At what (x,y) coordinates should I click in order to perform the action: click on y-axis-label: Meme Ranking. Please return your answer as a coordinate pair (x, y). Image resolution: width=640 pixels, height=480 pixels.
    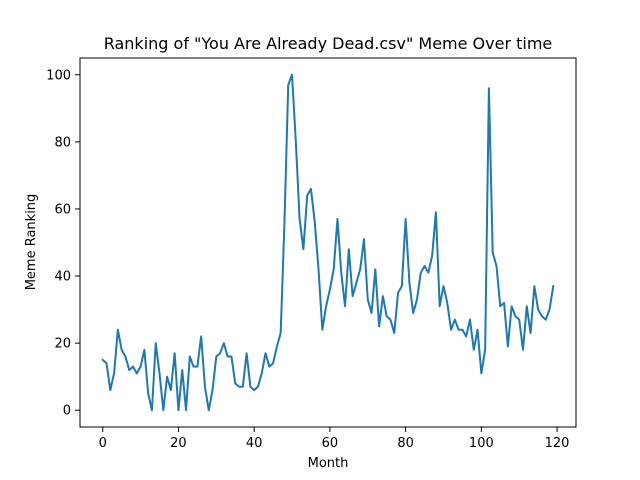
    Looking at the image, I should click on (31, 242).